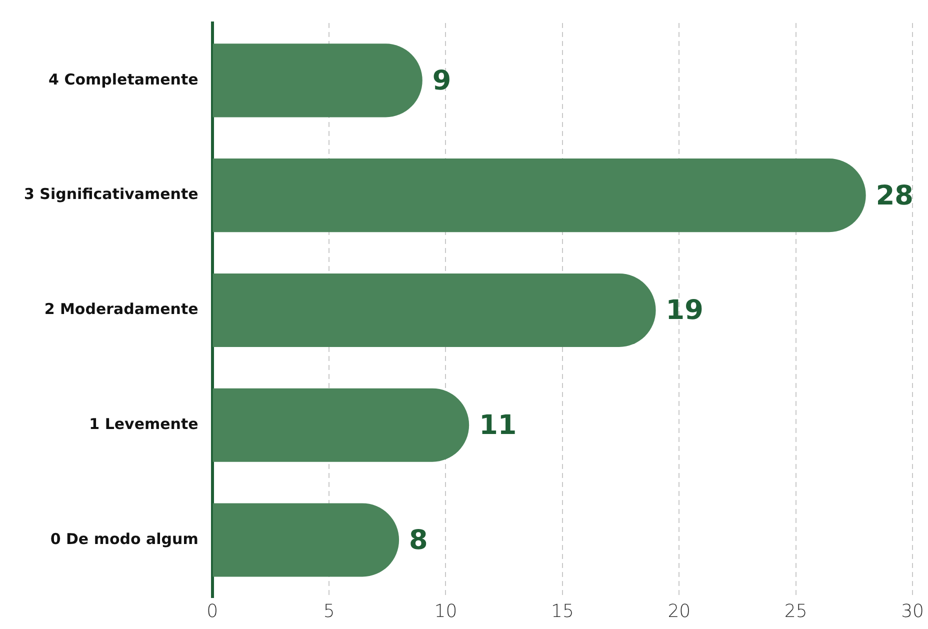 The image size is (928, 629). Describe the element at coordinates (498, 426) in the screenshot. I see `data-label: 11` at that location.